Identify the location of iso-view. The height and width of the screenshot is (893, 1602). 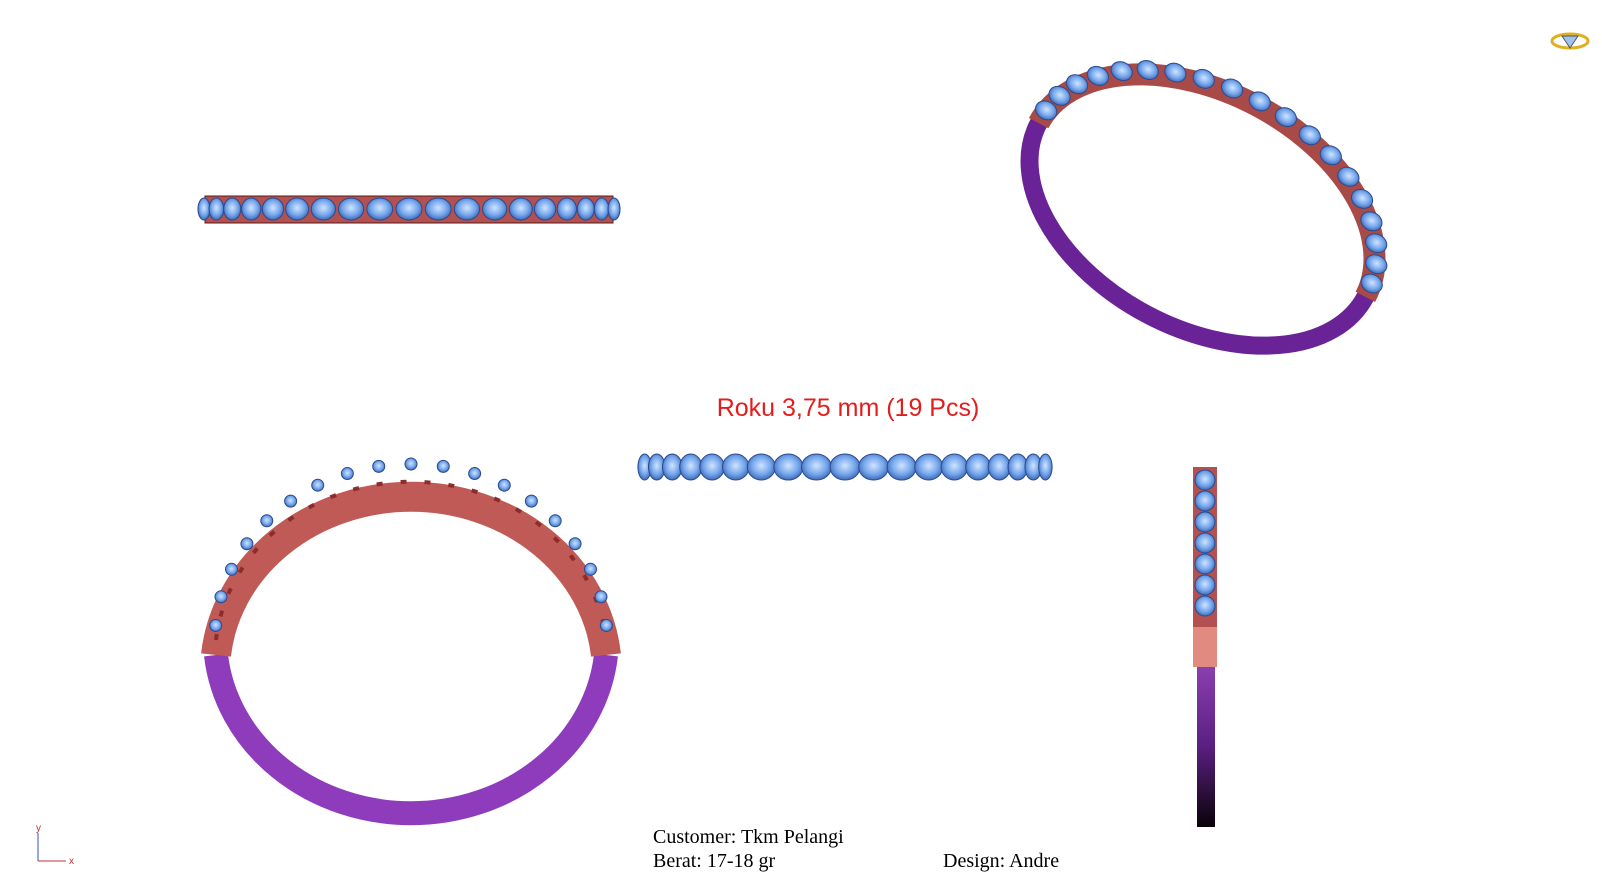
(1204, 207).